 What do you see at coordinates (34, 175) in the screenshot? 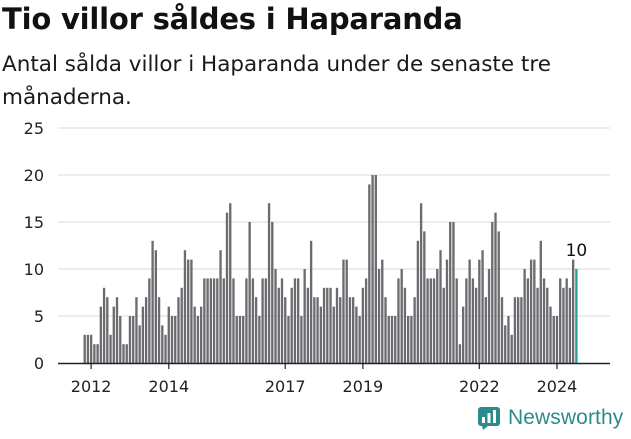
I see `y-tick-label: 20` at bounding box center [34, 175].